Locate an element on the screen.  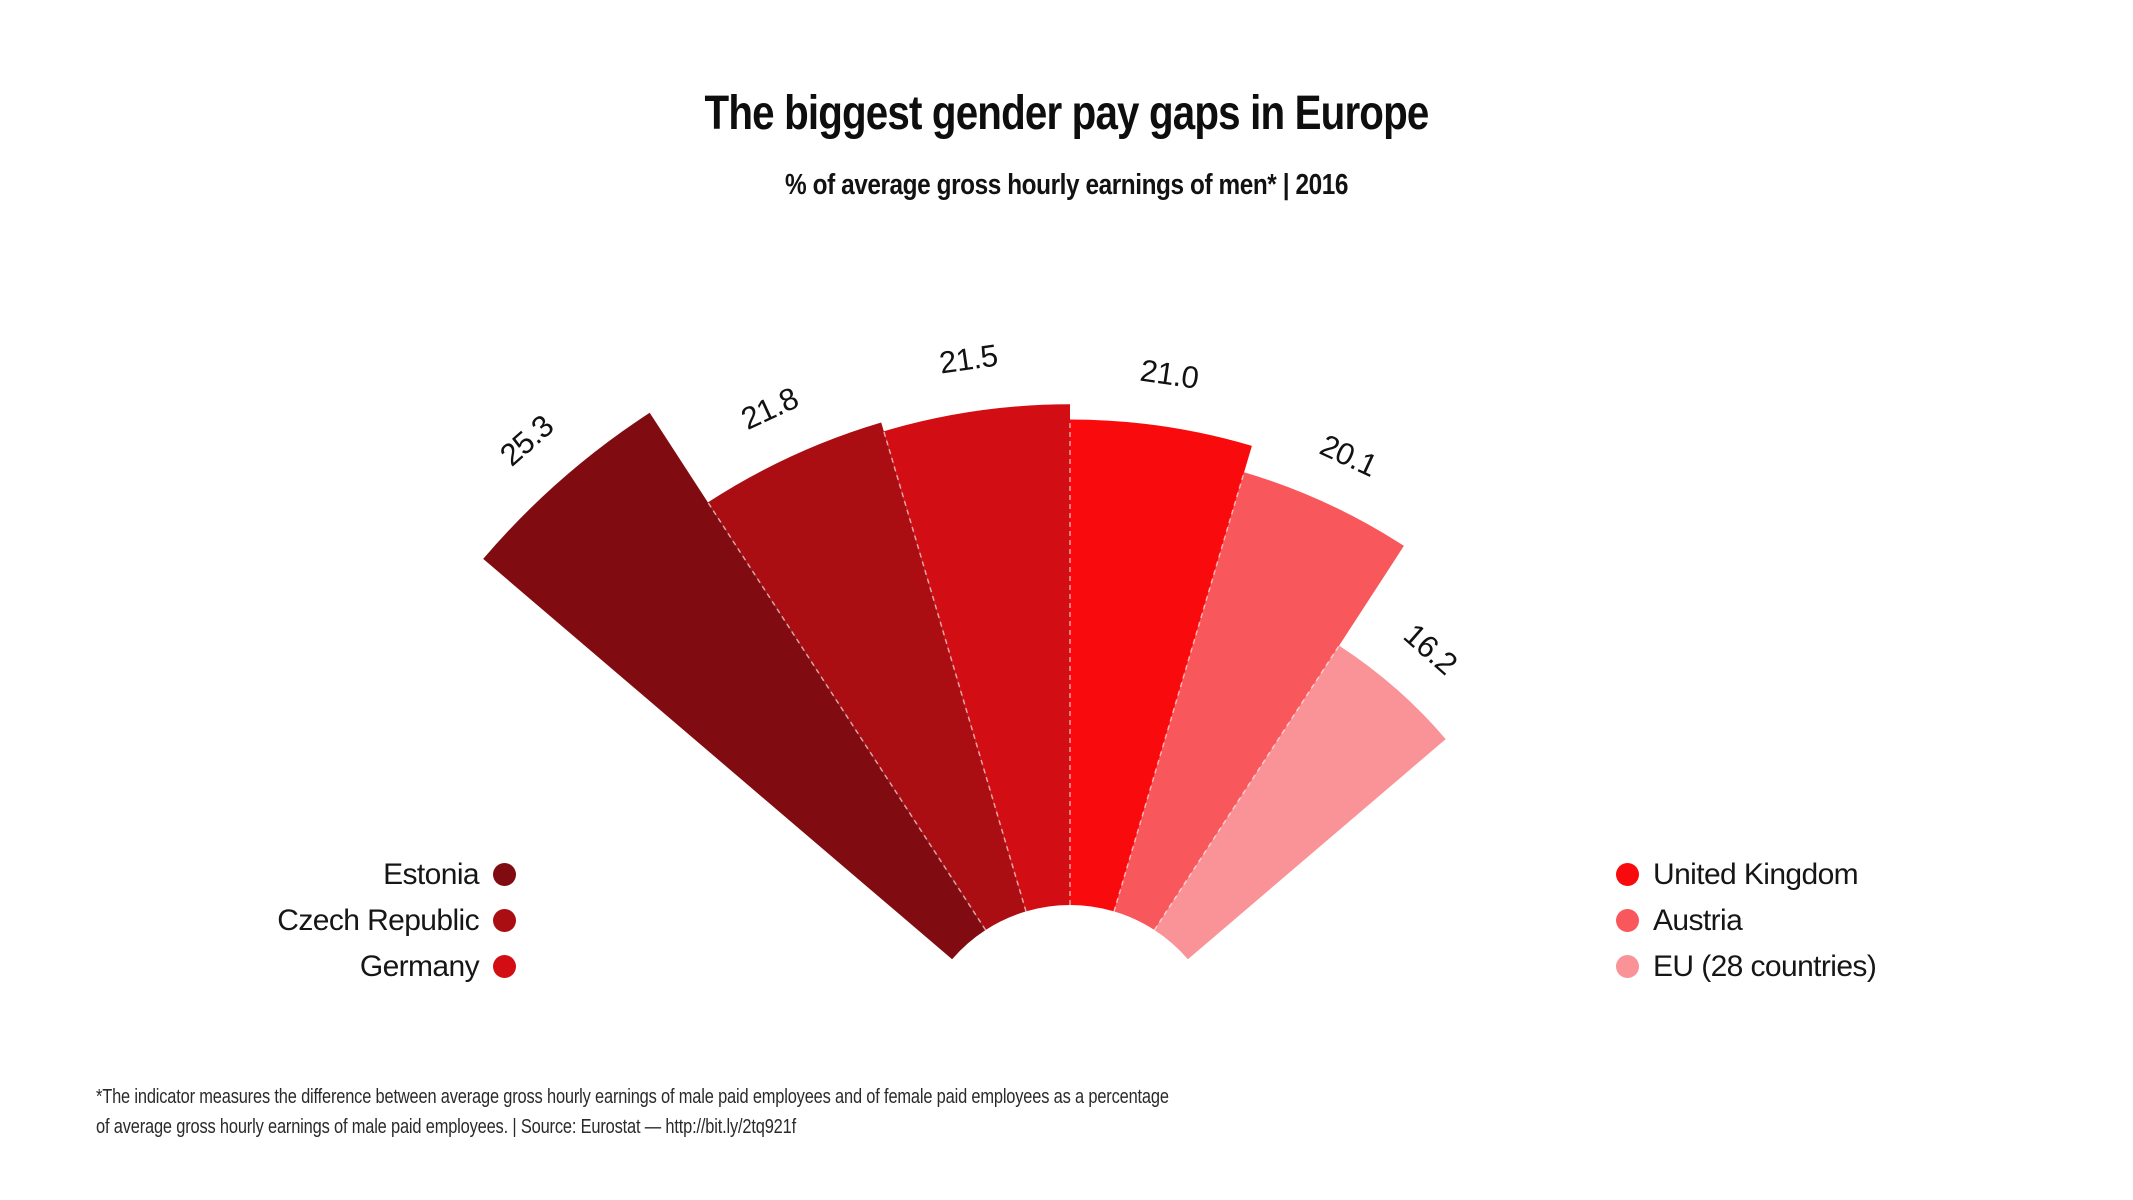
legend-label: Germany is located at coordinates (419, 966).